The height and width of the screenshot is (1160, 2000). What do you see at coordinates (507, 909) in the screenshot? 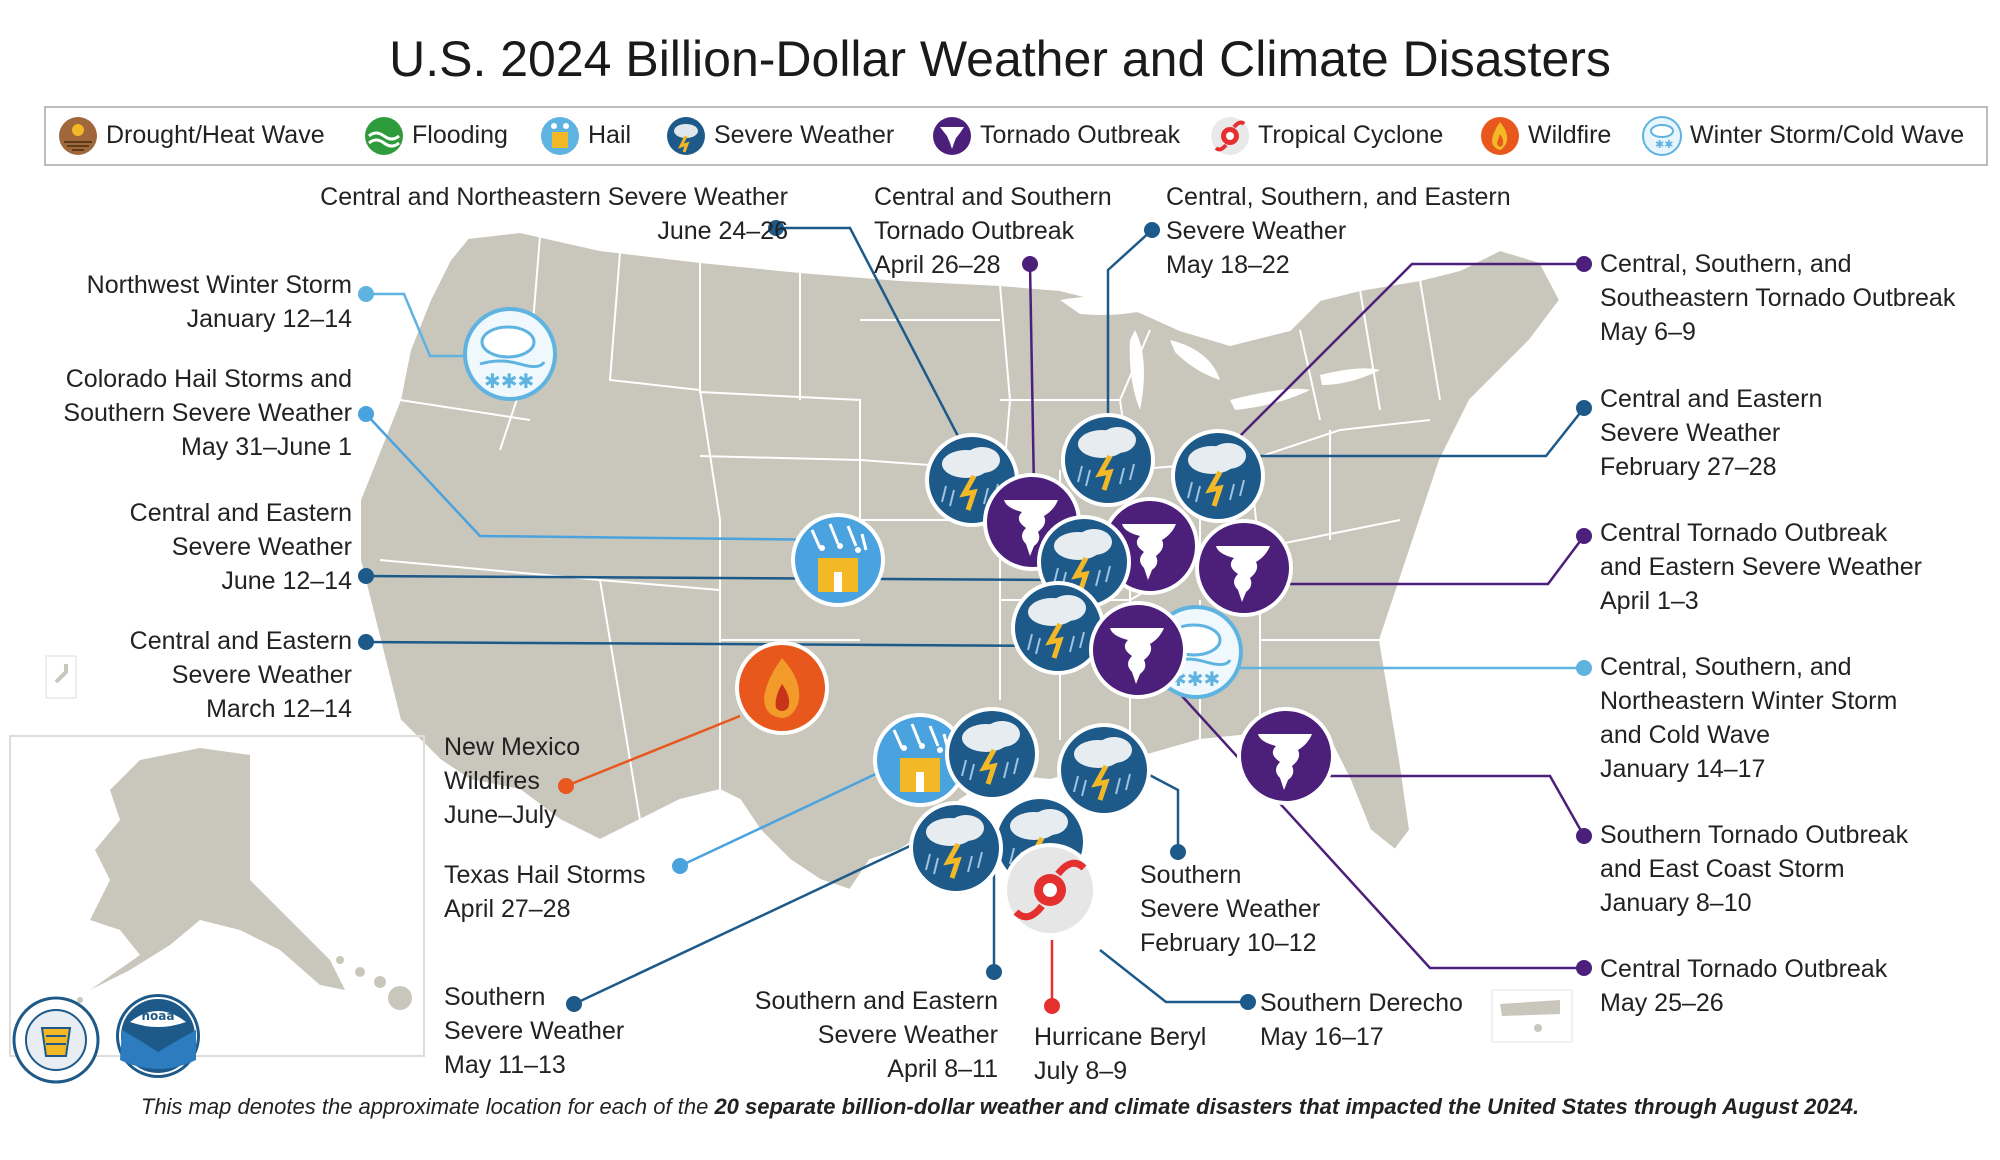
I see `event-dates: April 27–28` at bounding box center [507, 909].